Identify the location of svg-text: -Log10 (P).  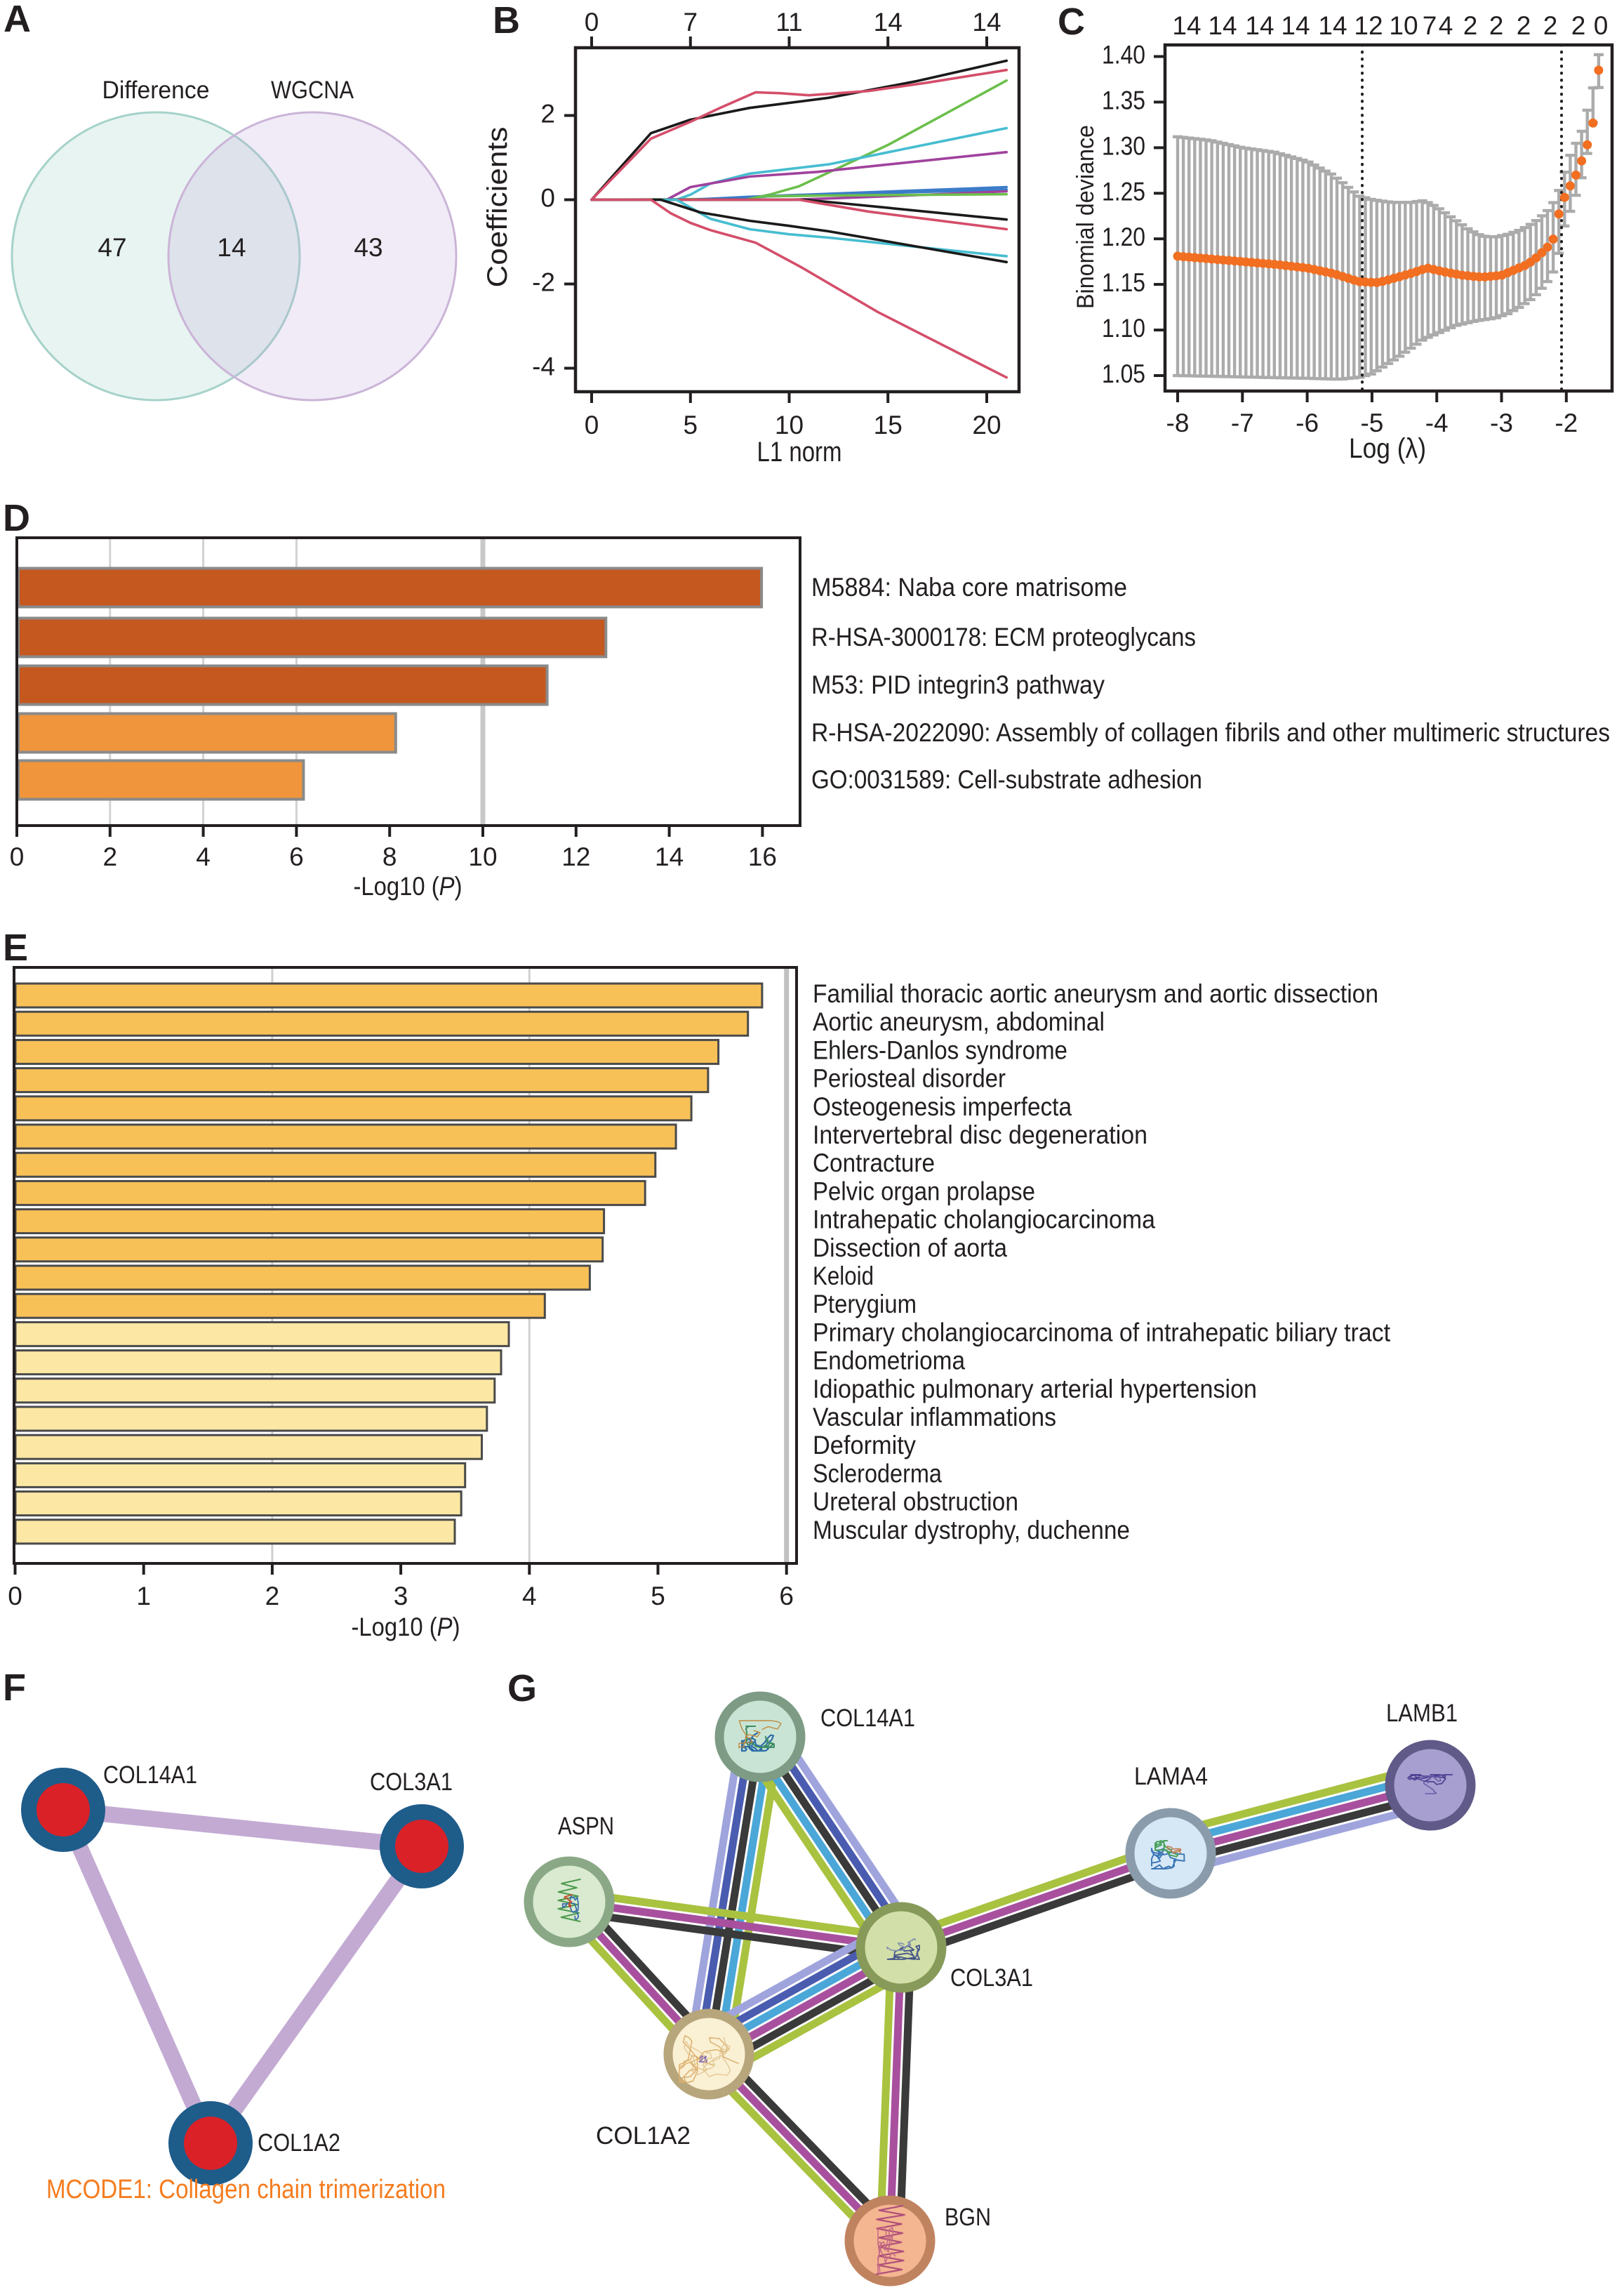
(408, 886).